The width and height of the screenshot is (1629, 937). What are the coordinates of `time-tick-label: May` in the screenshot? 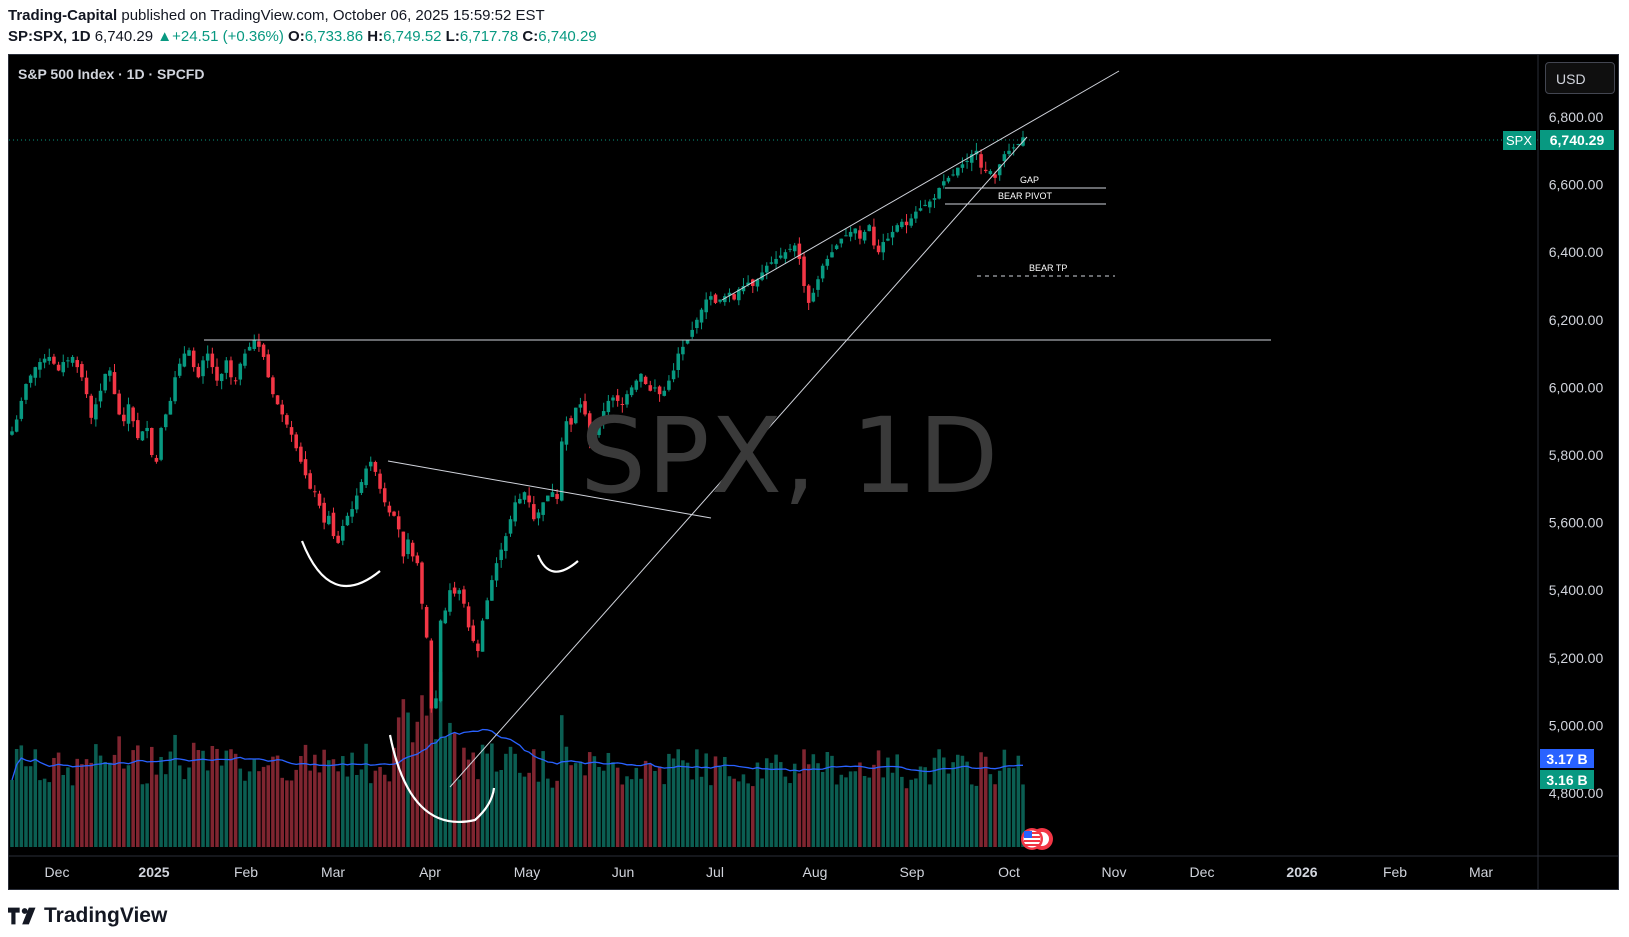 It's located at (527, 872).